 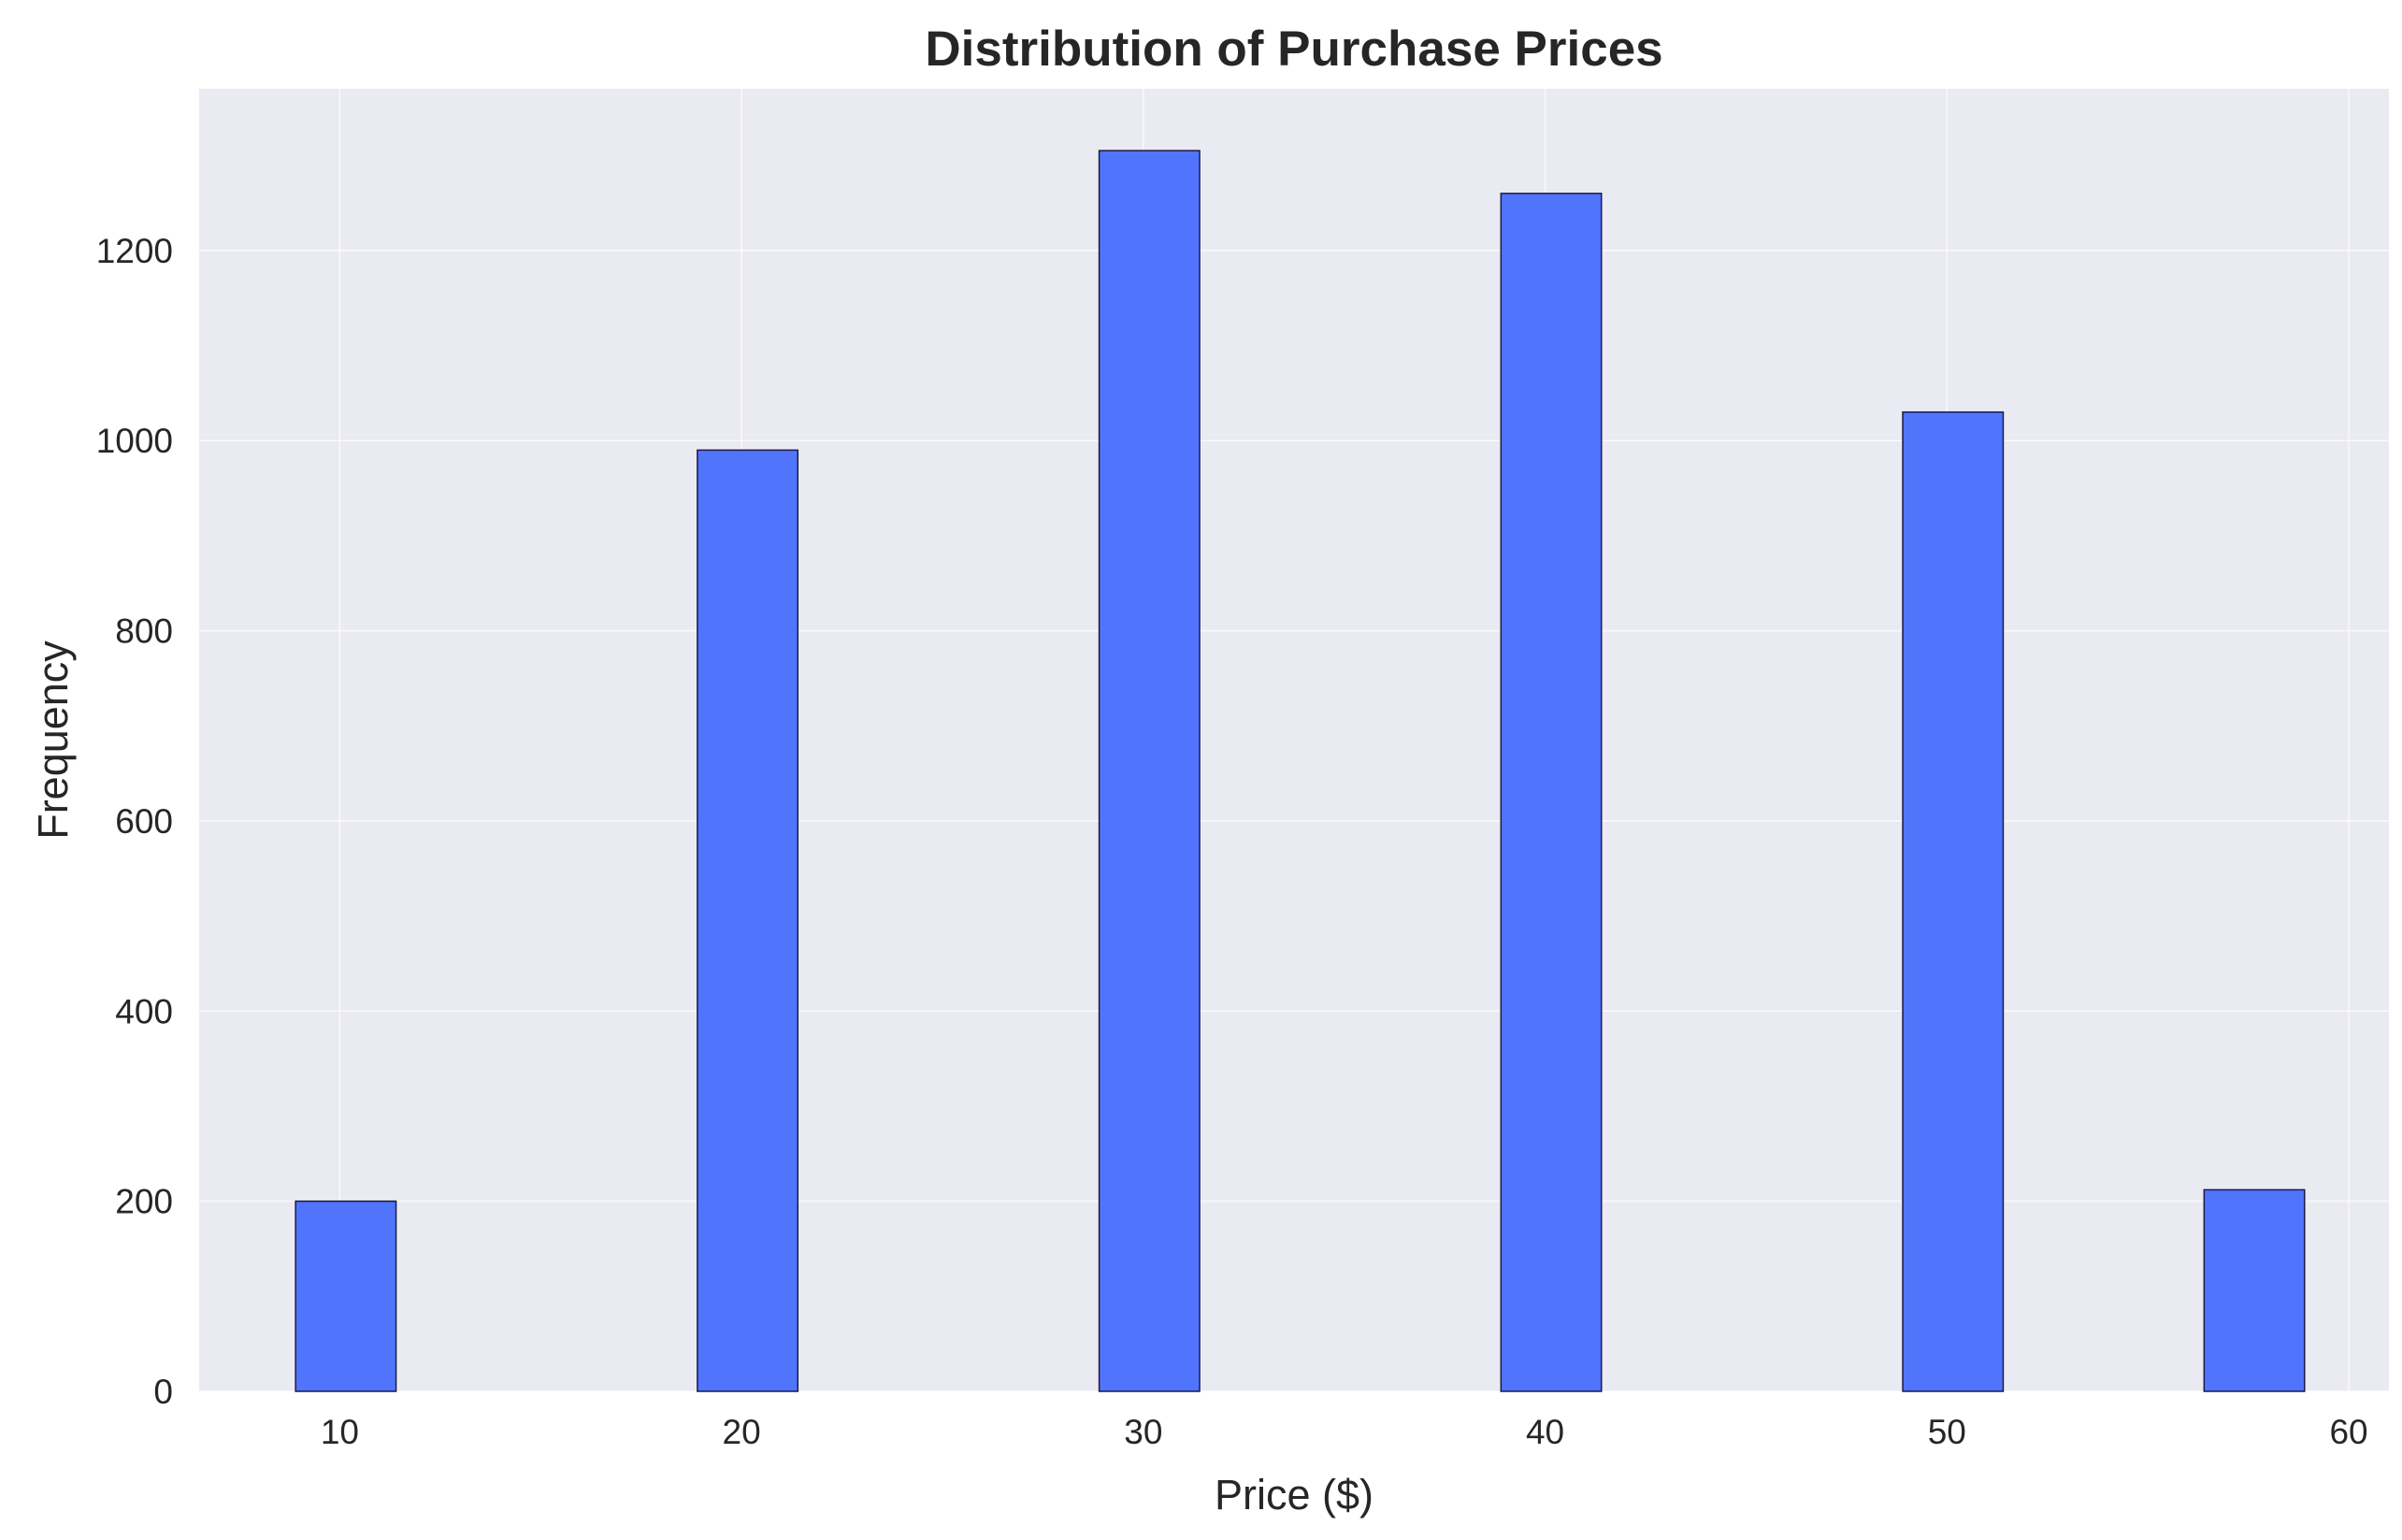 What do you see at coordinates (1293, 49) in the screenshot?
I see `chart-title: Distribution of Purchase Prices` at bounding box center [1293, 49].